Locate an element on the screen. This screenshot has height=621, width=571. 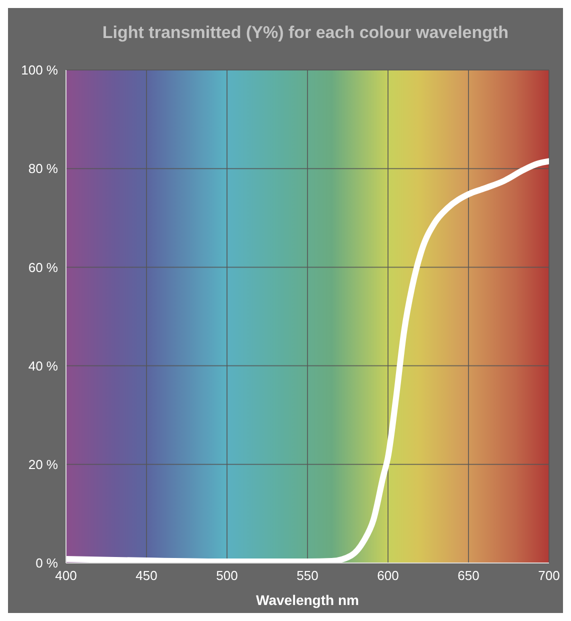
x-tick-label: 400 is located at coordinates (66, 576).